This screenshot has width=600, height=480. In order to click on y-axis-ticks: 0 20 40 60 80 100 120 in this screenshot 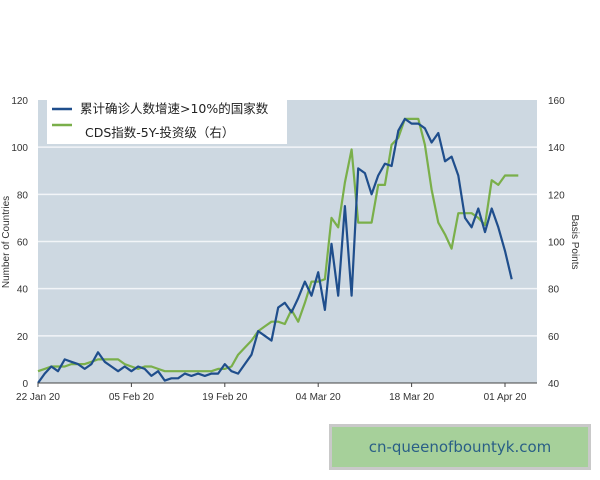, I will do `click(19, 243)`.